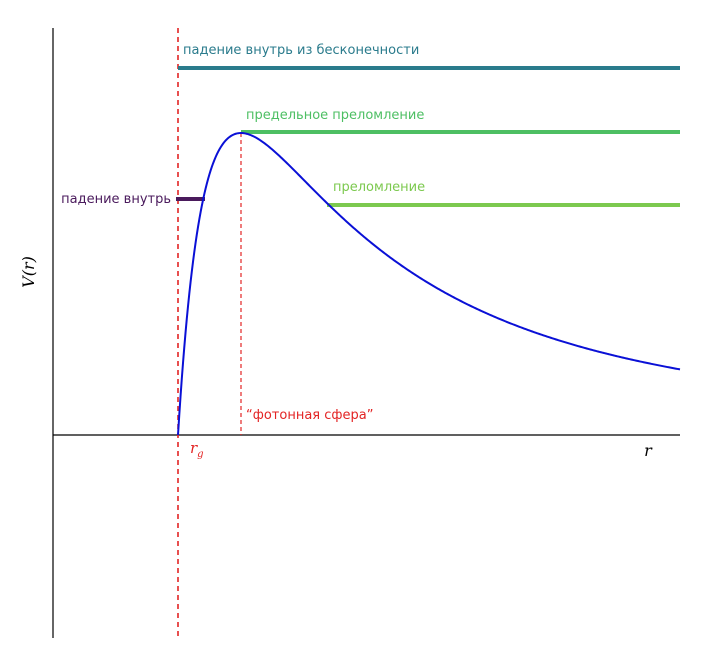  Describe the element at coordinates (648, 450) in the screenshot. I see `x-axis-label: r` at that location.